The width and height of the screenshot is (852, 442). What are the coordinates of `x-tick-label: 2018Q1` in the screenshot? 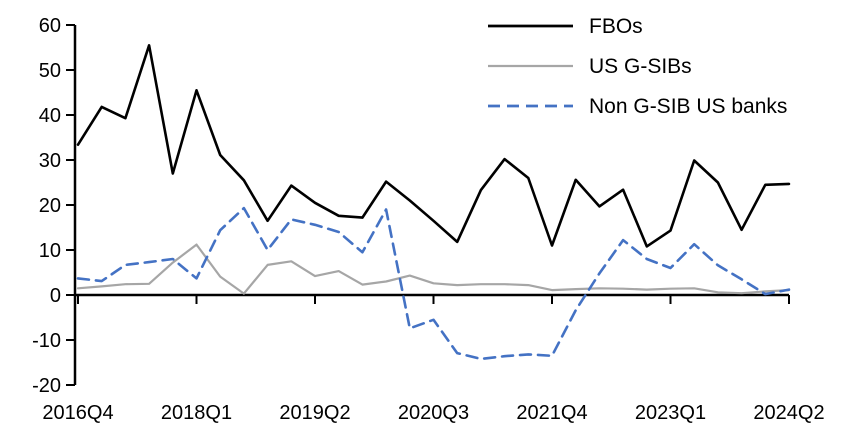 It's located at (196, 413).